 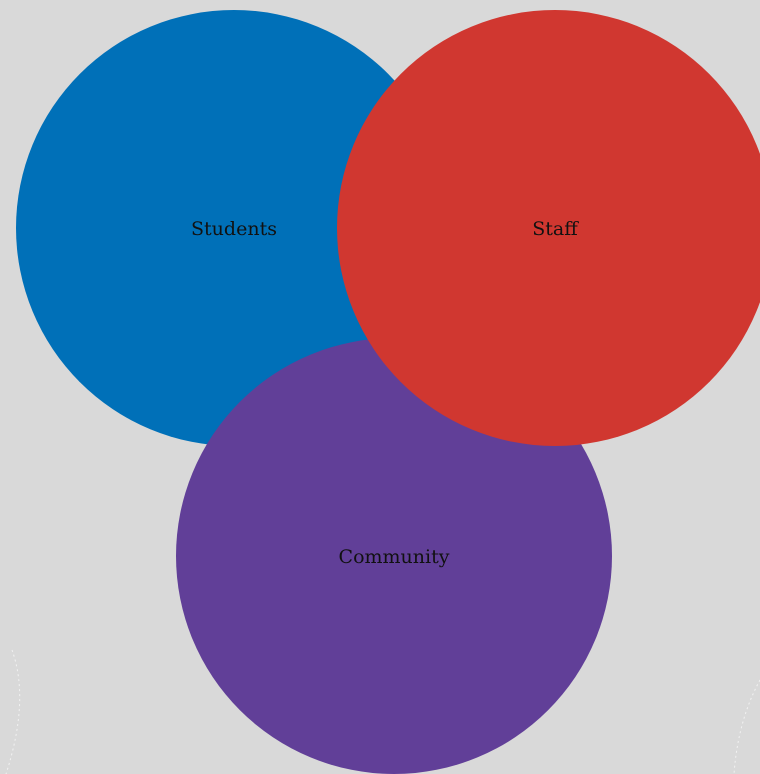 What do you see at coordinates (555, 229) in the screenshot?
I see `staff-label: Staff` at bounding box center [555, 229].